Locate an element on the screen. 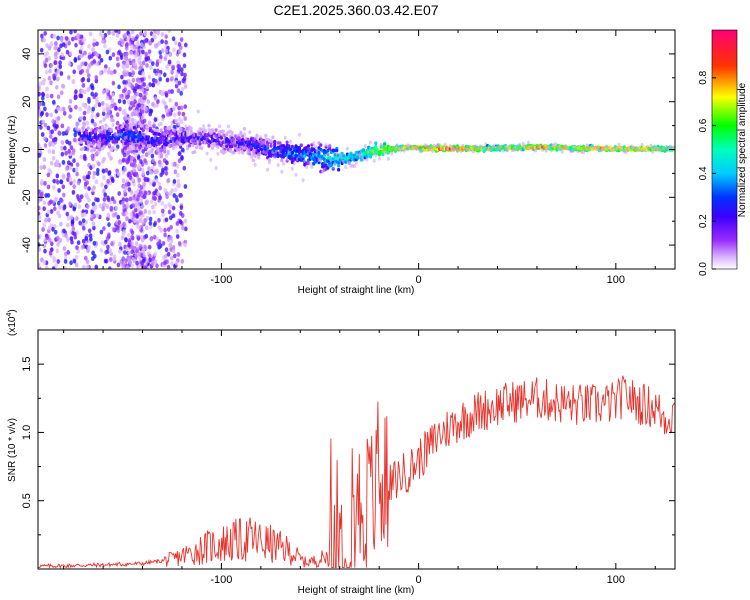  colorbar-tick-label: 0.4 is located at coordinates (703, 173).